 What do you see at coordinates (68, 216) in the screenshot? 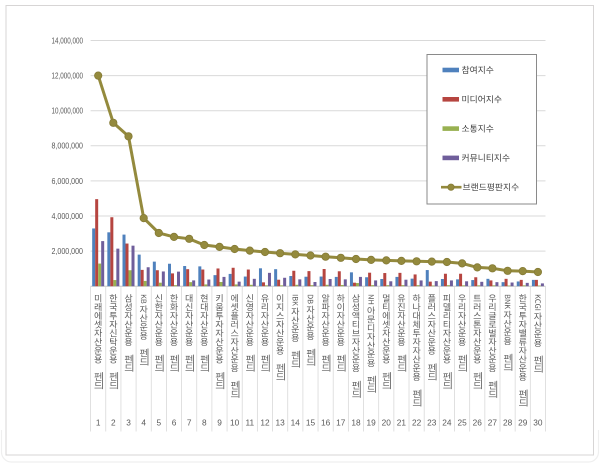
I see `svg-text: 4,000,000` at bounding box center [68, 216].